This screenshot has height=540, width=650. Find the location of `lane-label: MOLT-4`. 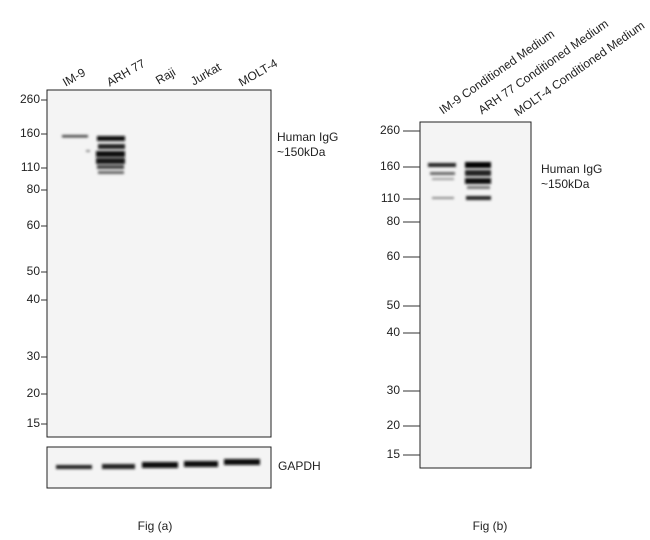

lane-label: MOLT-4 is located at coordinates (258, 73).